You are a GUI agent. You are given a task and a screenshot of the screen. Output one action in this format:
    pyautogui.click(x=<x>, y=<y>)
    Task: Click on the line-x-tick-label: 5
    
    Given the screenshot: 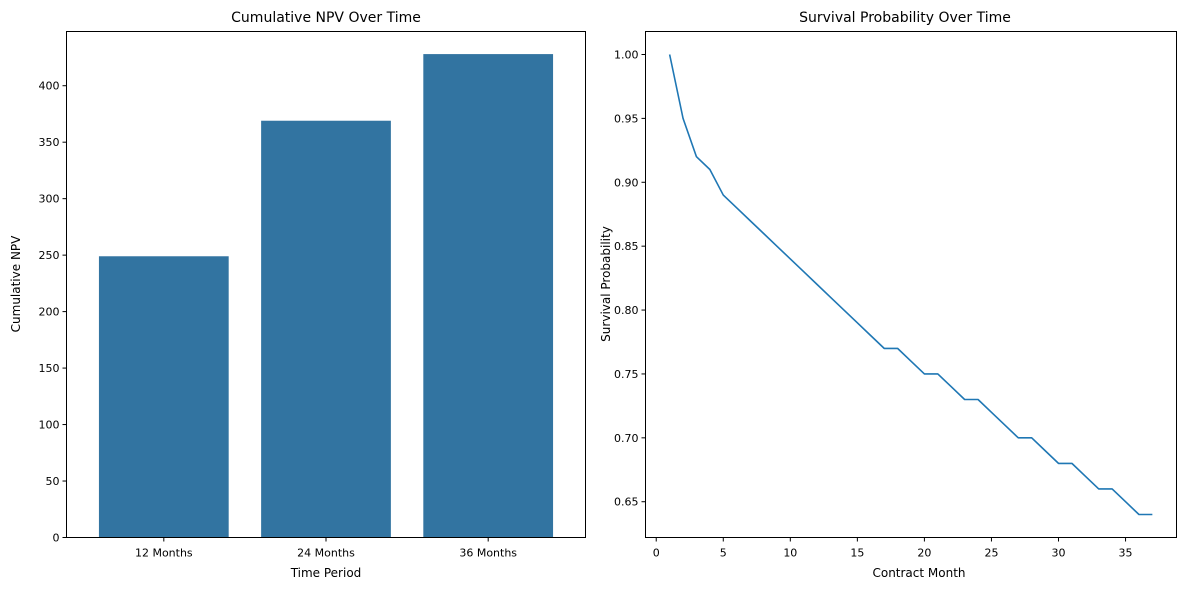 What is the action you would take?
    pyautogui.click(x=723, y=553)
    